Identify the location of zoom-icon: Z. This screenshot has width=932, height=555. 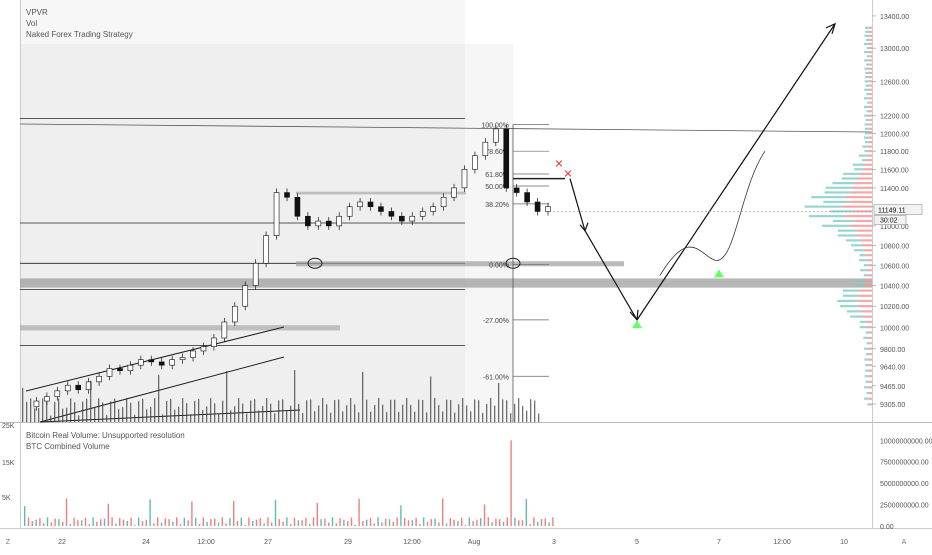
(8, 542).